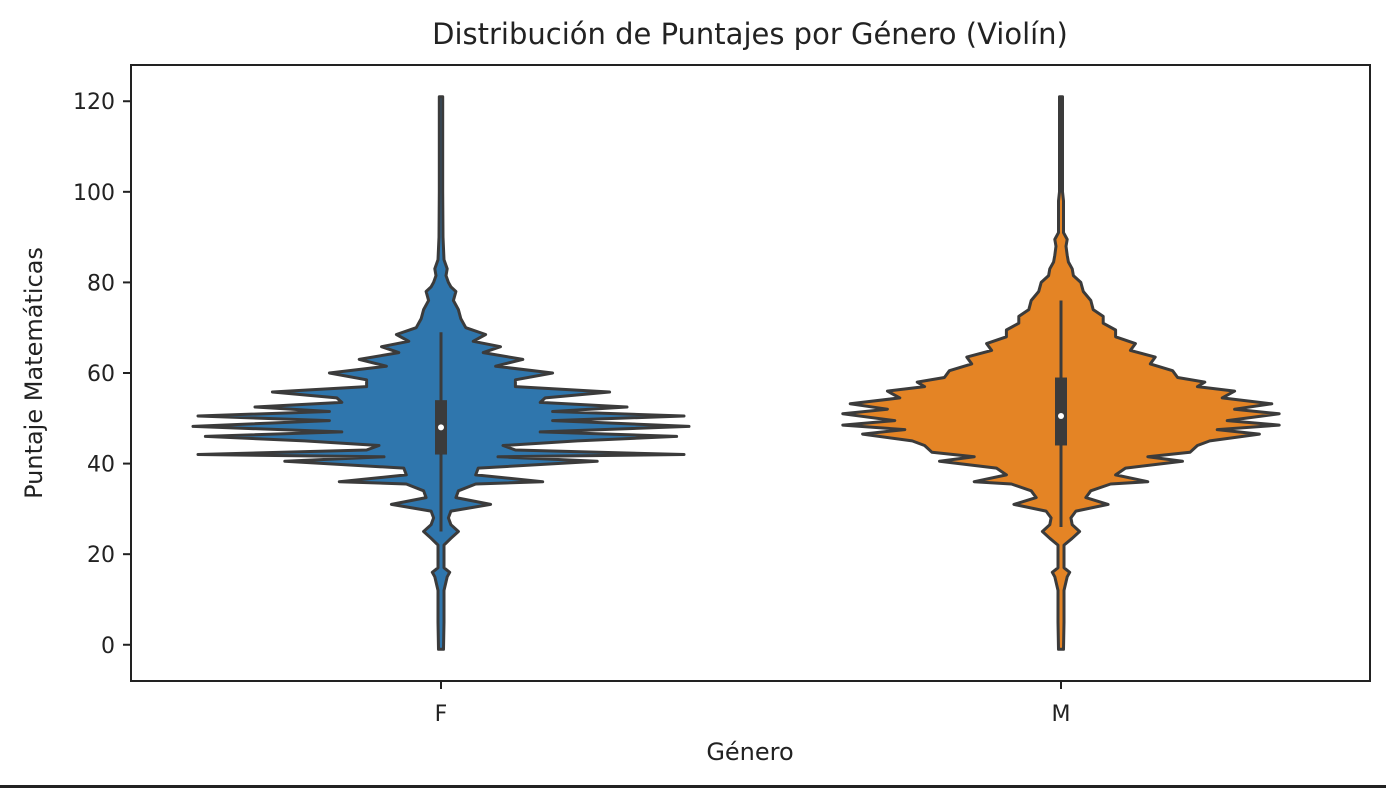 The width and height of the screenshot is (1386, 788). I want to click on y-tick-label: 120, so click(94, 102).